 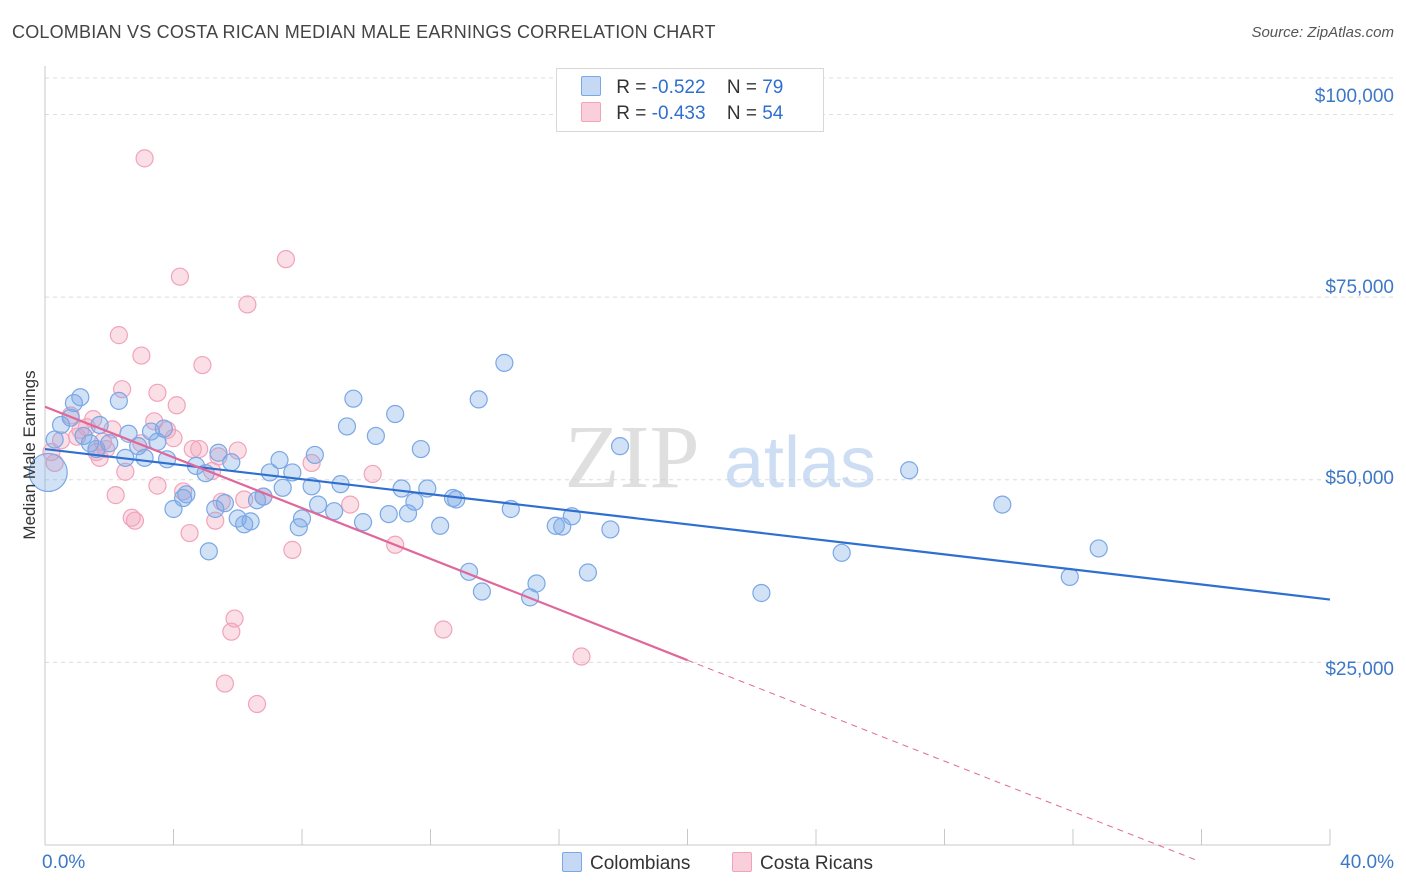 I want to click on bottom-legend-label: Costa Ricans, so click(x=816, y=863).